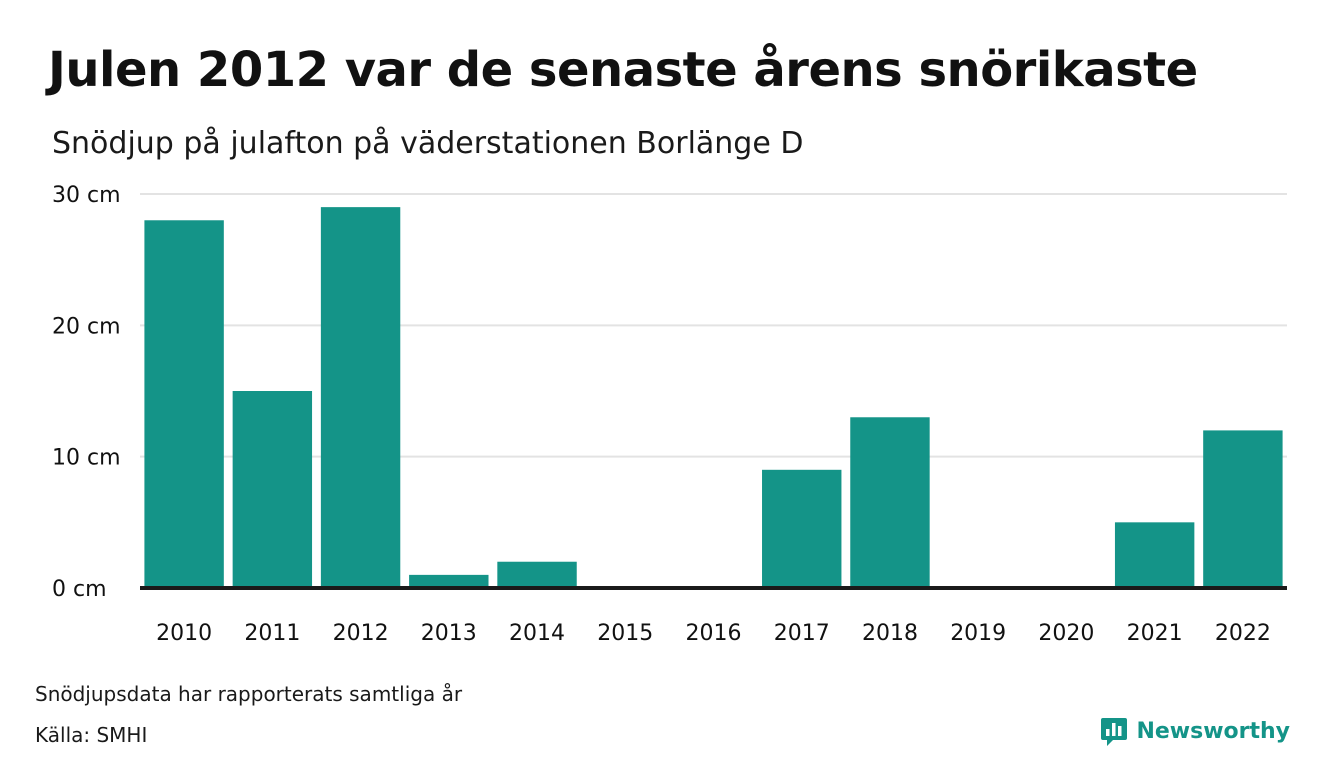 The image size is (1340, 780). What do you see at coordinates (86, 195) in the screenshot?
I see `y-tick-label: 30 cm` at bounding box center [86, 195].